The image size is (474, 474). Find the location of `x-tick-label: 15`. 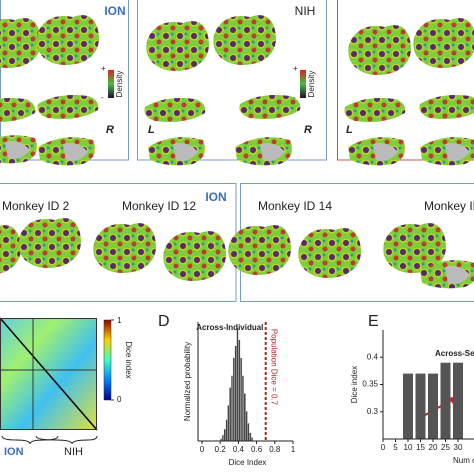

x-tick-label: 15 is located at coordinates (420, 447).